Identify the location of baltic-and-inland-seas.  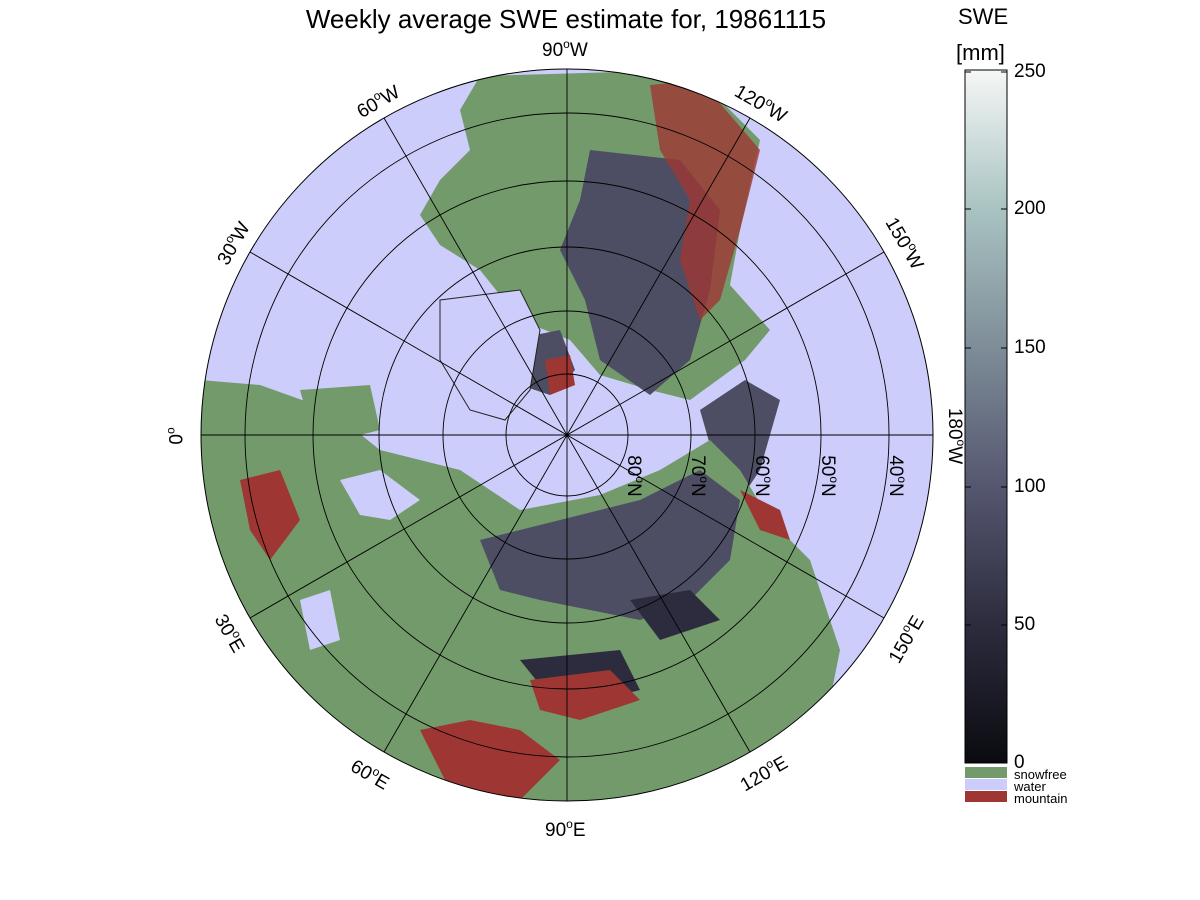
(360, 560).